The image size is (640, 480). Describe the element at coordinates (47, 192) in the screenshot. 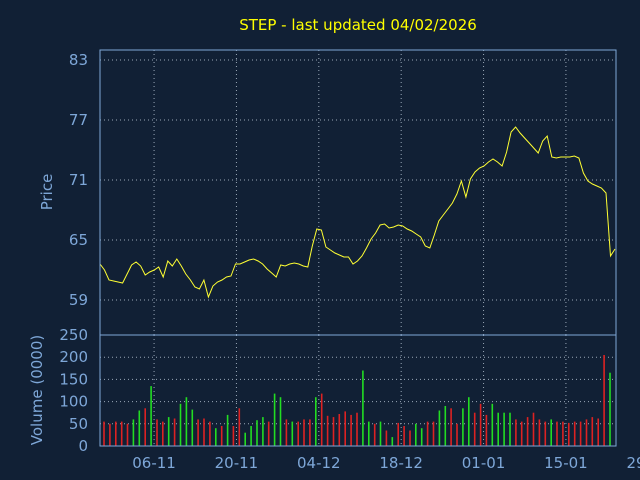

I see `price-axis-label: Price` at that location.